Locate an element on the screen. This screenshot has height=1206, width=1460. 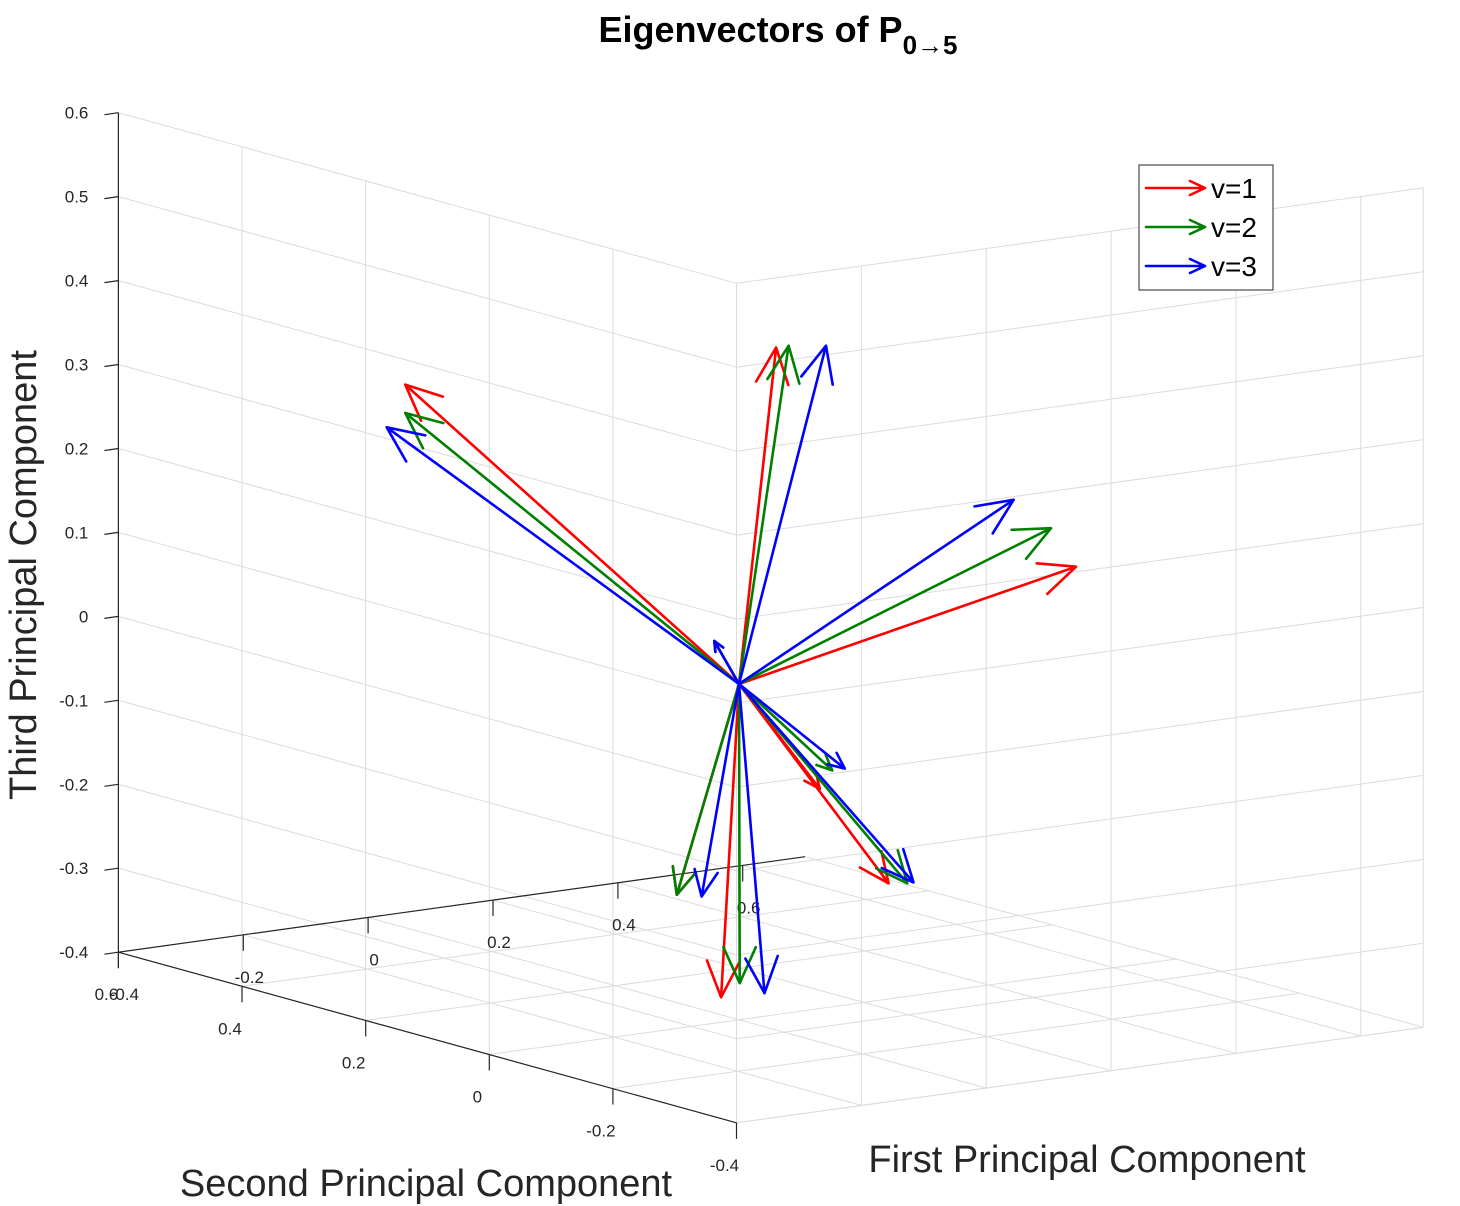
z-tick-label: 0.2 is located at coordinates (77, 449).